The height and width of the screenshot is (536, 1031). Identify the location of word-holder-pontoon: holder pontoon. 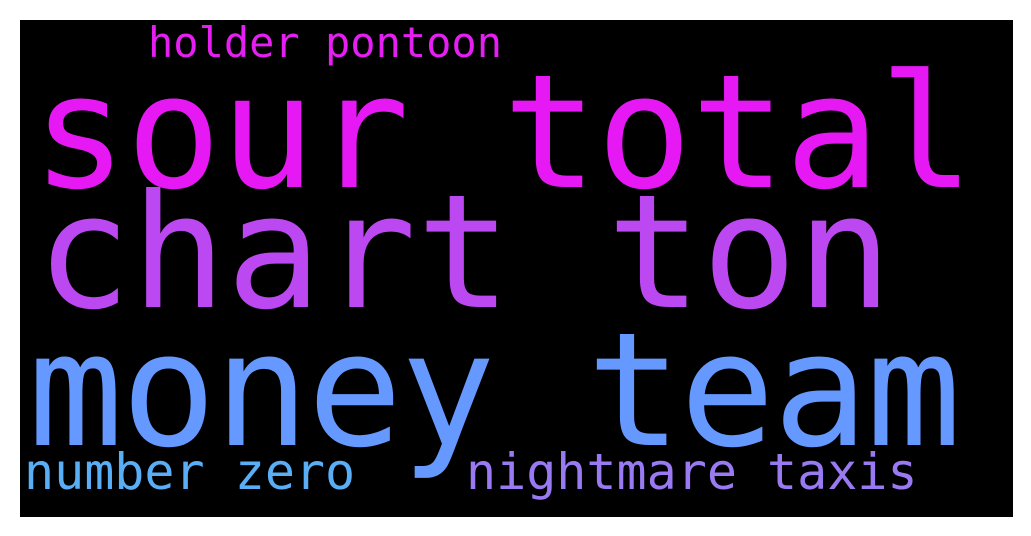
(325, 43).